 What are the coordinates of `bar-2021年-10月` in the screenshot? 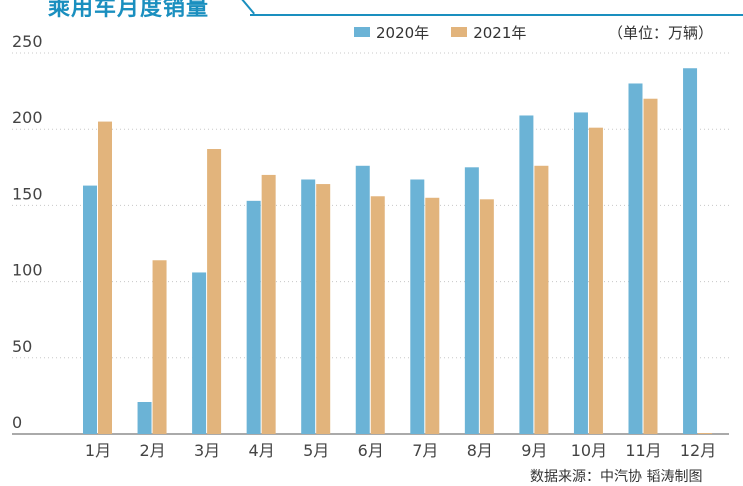 It's located at (595, 281).